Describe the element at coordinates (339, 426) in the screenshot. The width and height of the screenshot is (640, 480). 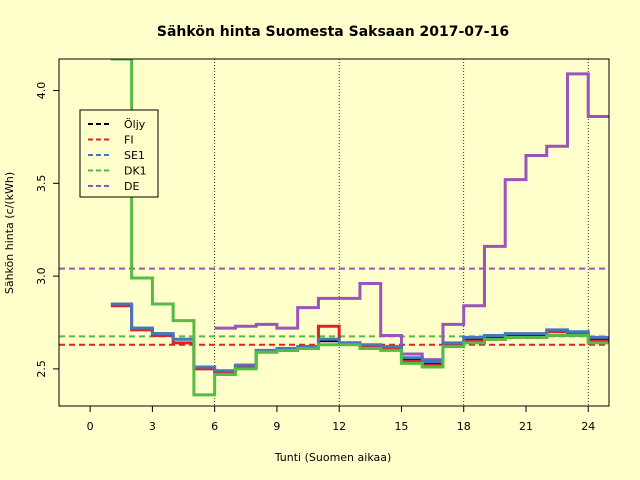
I see `x-tick-label: 12` at that location.